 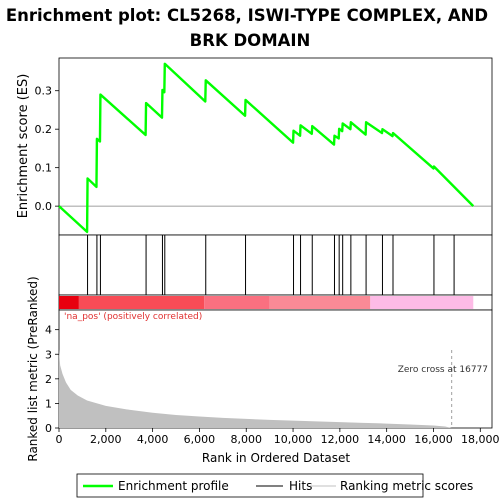 I want to click on x-tick-label: 8,000, so click(x=246, y=439).